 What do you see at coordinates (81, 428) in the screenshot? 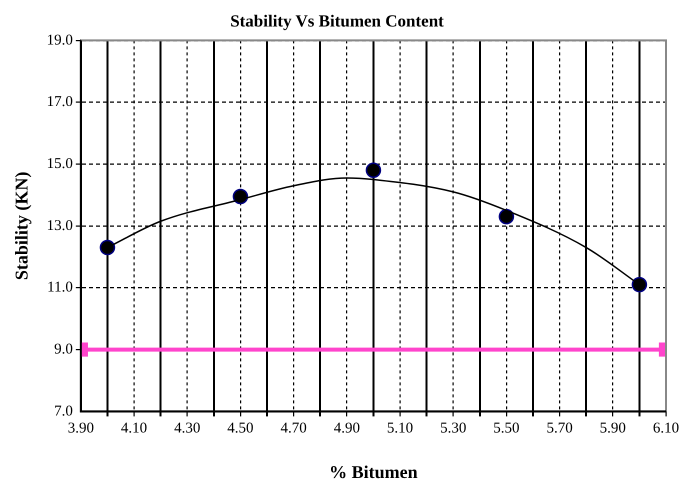
I see `x-tick-label: 3.90` at bounding box center [81, 428].